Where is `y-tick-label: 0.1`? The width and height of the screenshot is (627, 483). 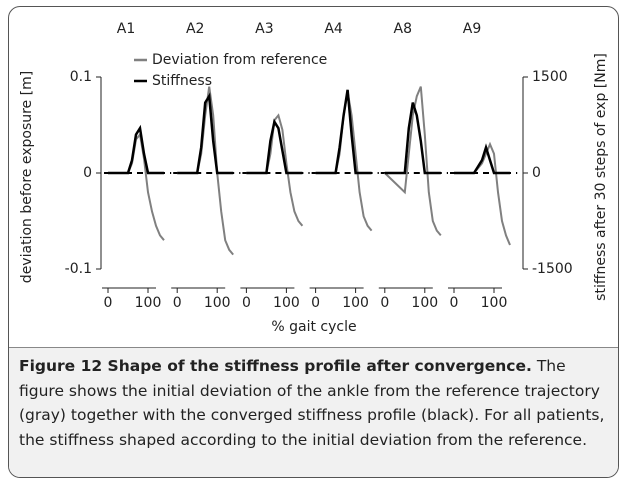
y-tick-label: 0.1 is located at coordinates (81, 77).